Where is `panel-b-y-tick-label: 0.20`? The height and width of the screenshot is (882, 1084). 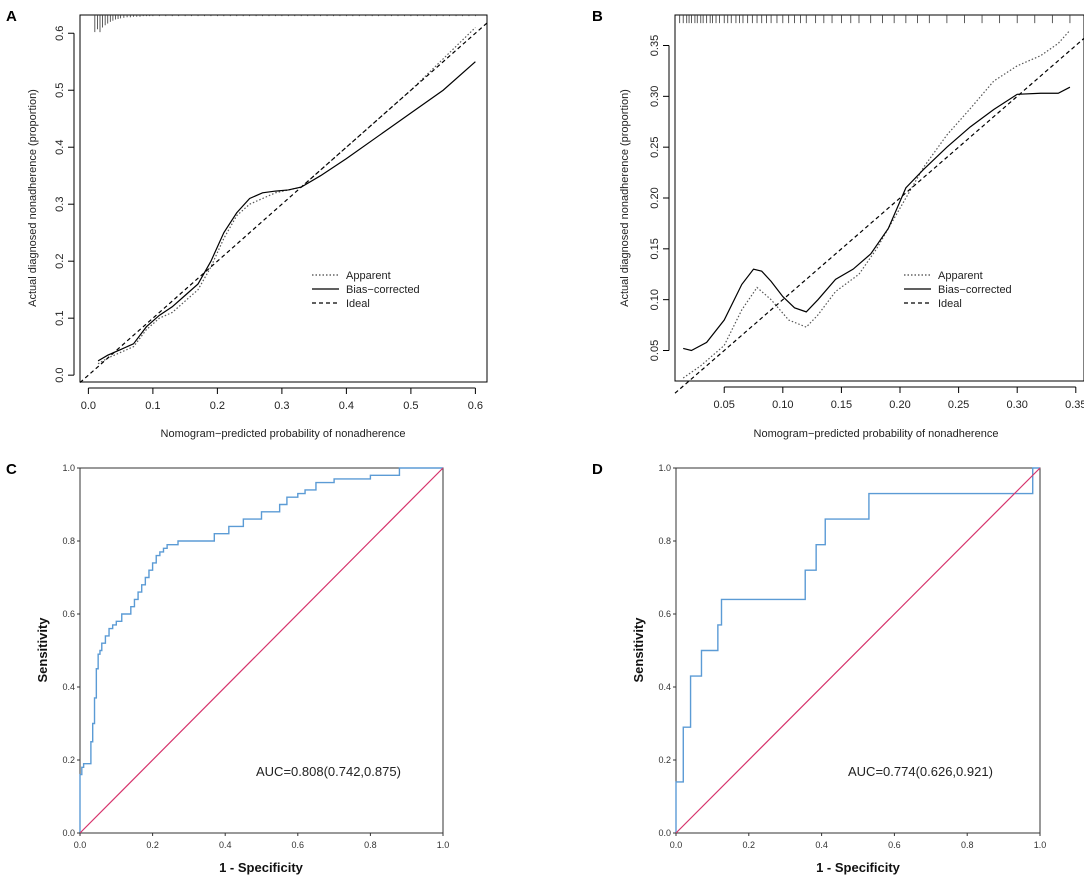 panel-b-y-tick-label: 0.20 is located at coordinates (655, 197).